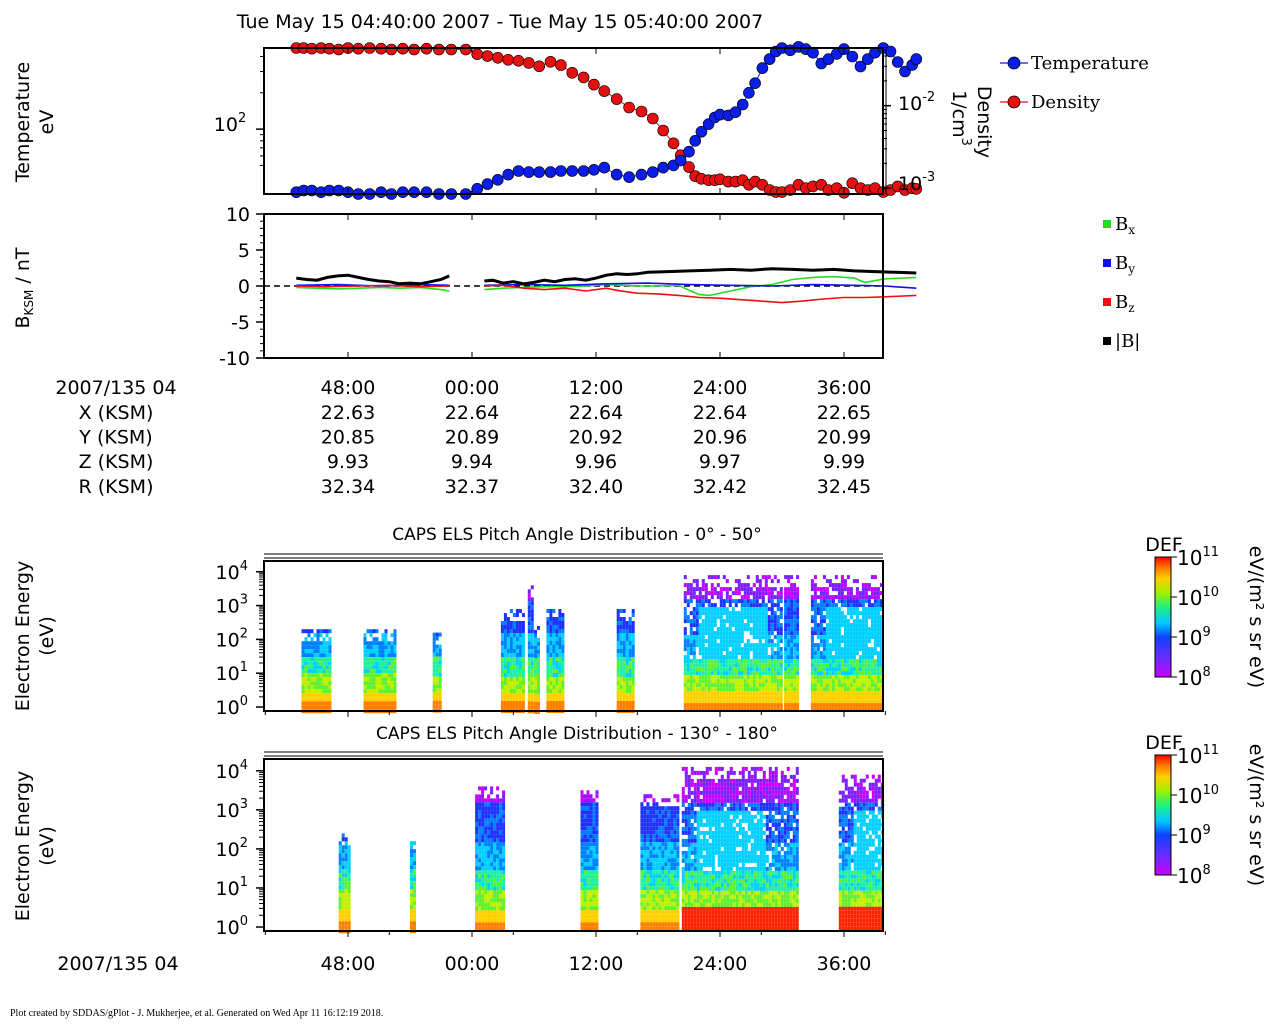 The width and height of the screenshot is (1280, 1024). I want to click on temperature-point, so click(852, 56).